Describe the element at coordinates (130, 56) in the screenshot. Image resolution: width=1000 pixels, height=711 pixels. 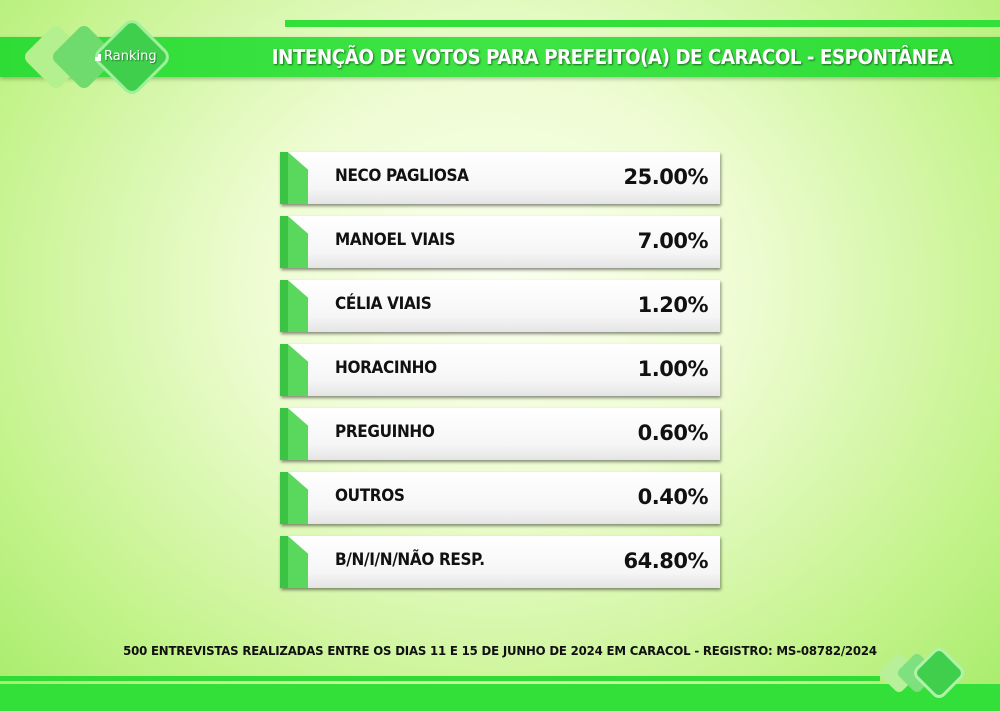
I see `logo-text: Ranking` at that location.